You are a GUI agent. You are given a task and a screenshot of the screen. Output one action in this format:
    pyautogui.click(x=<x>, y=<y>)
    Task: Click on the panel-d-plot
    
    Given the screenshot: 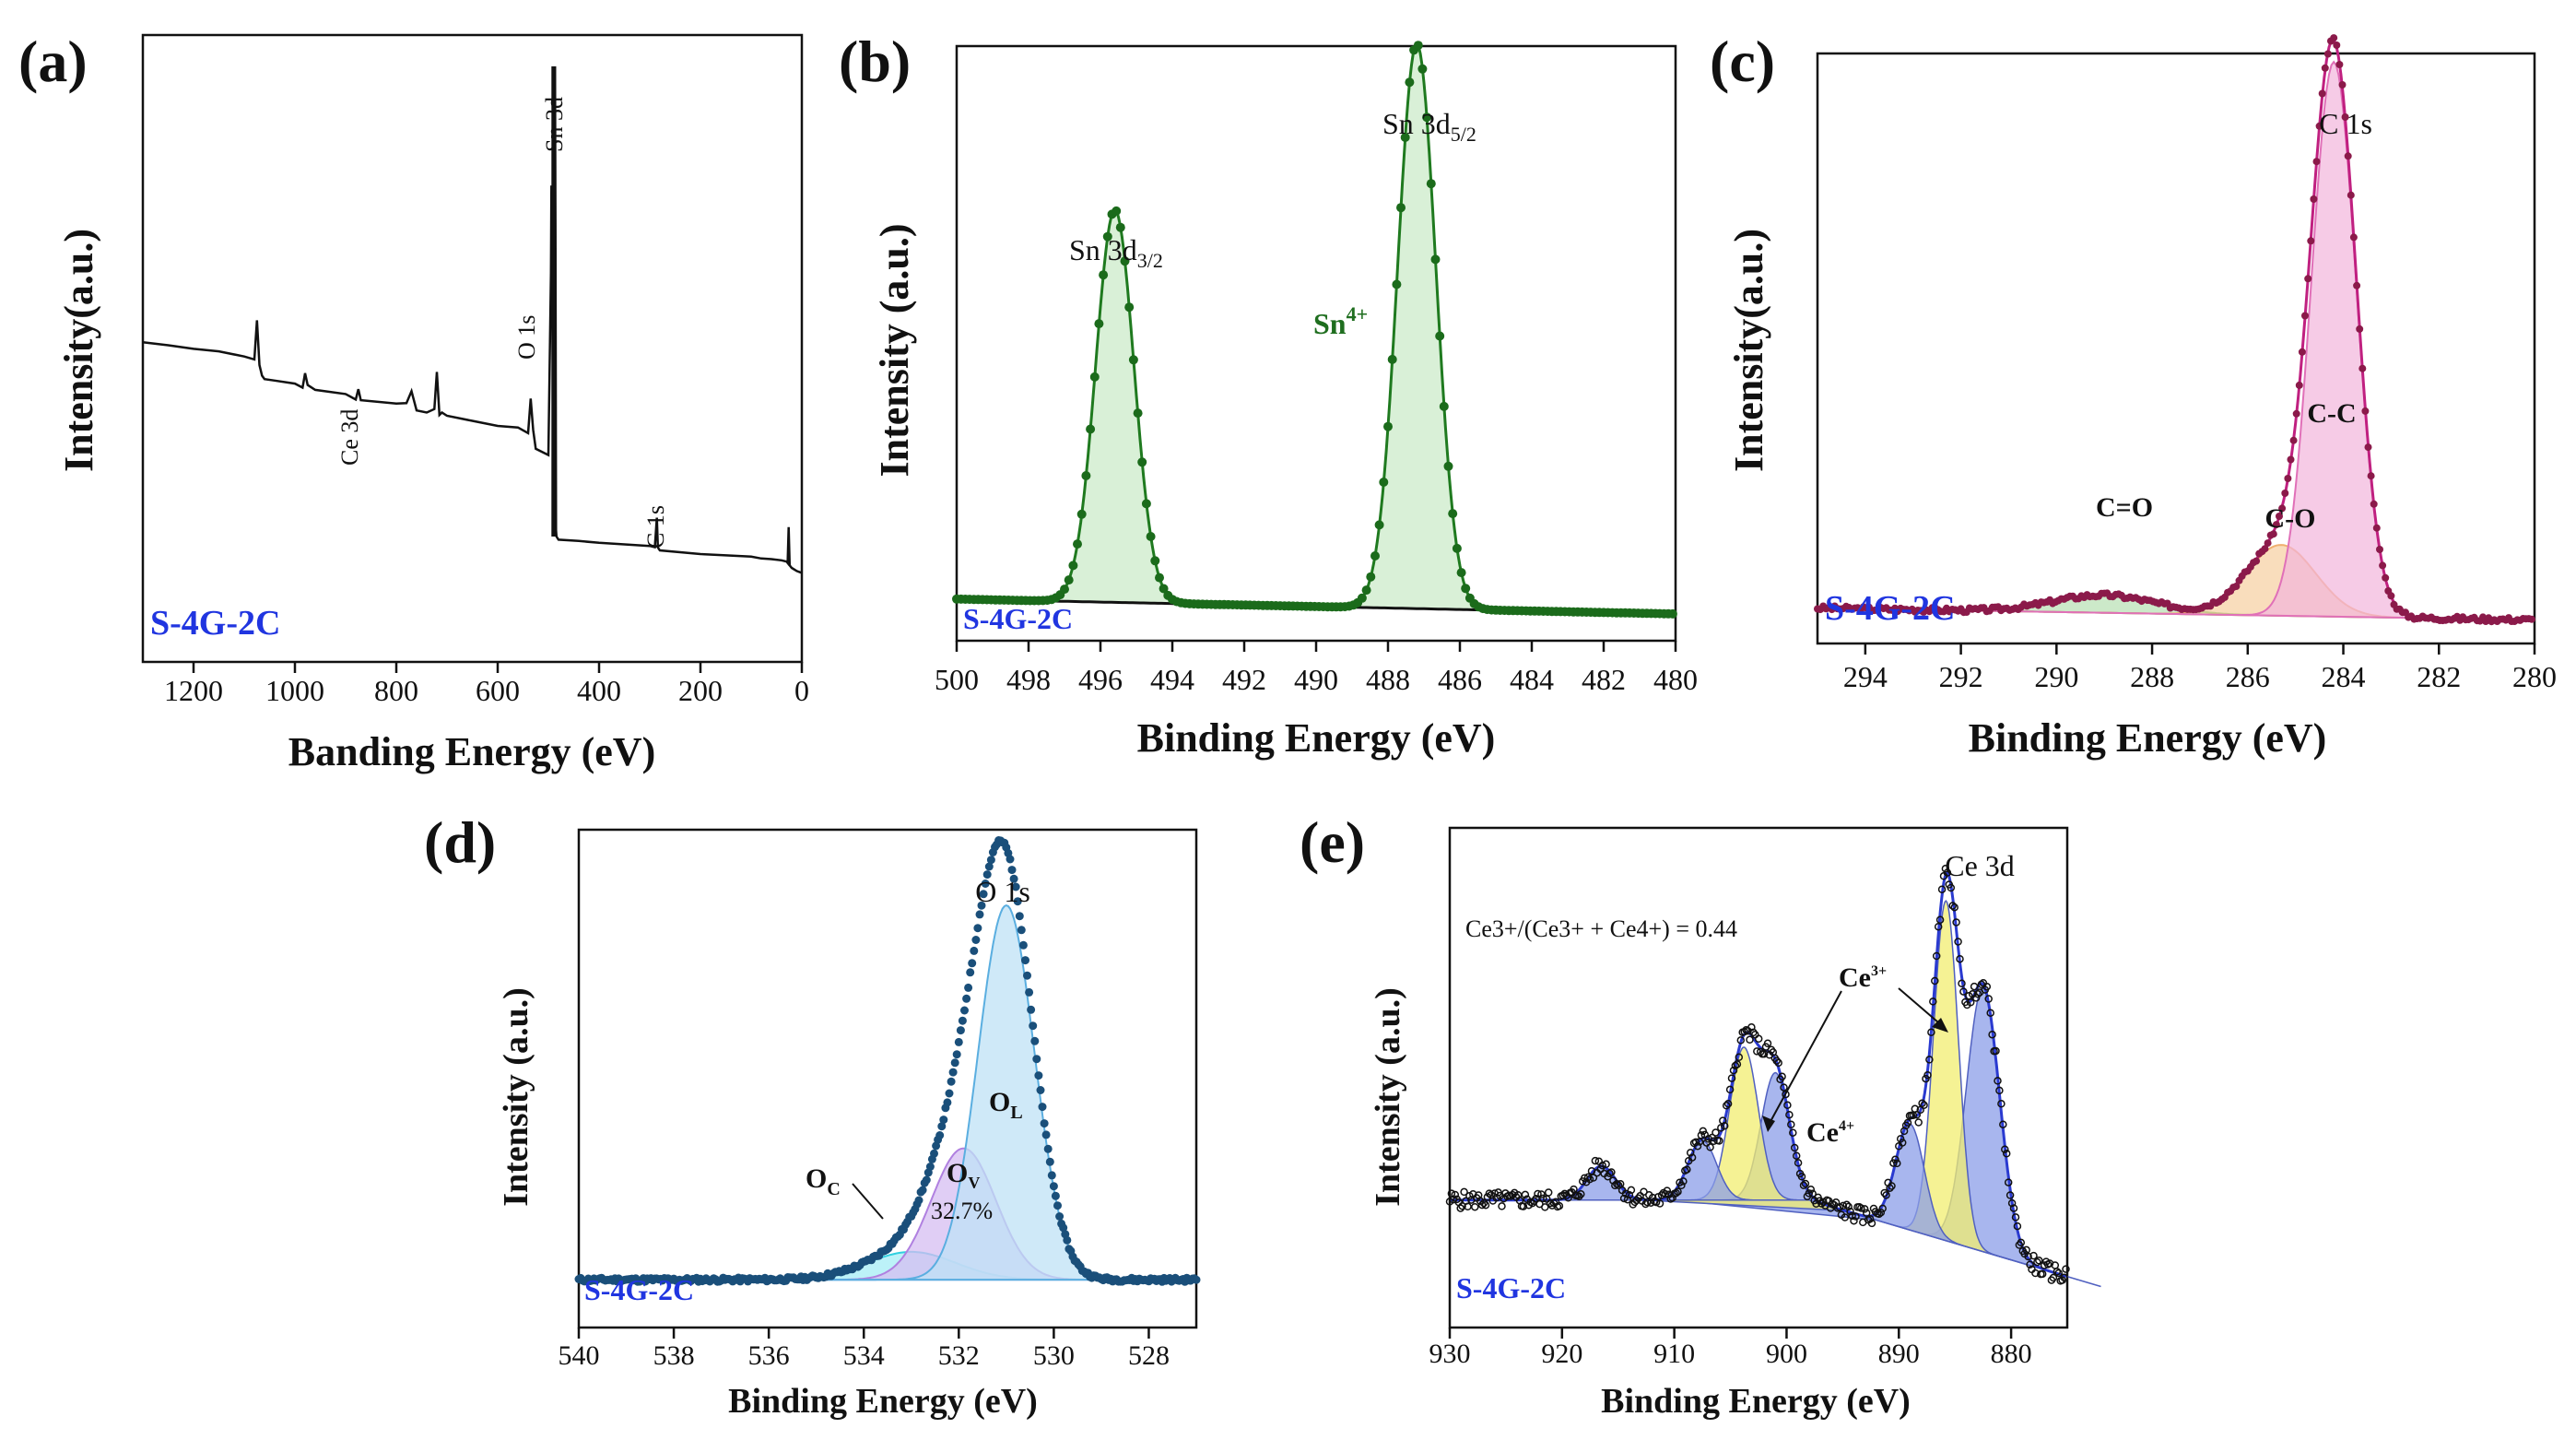 What is the action you would take?
    pyautogui.click(x=887, y=1061)
    